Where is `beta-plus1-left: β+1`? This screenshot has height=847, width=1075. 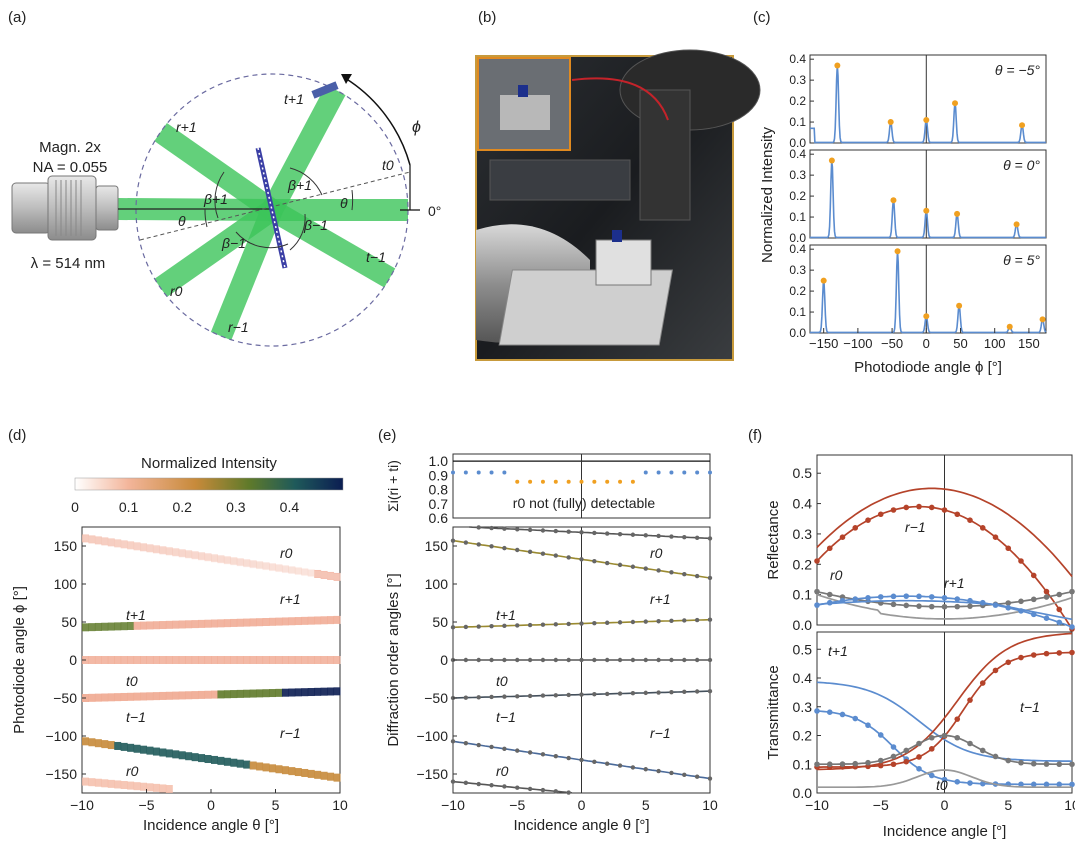
beta-plus1-left: β+1 is located at coordinates (215, 199).